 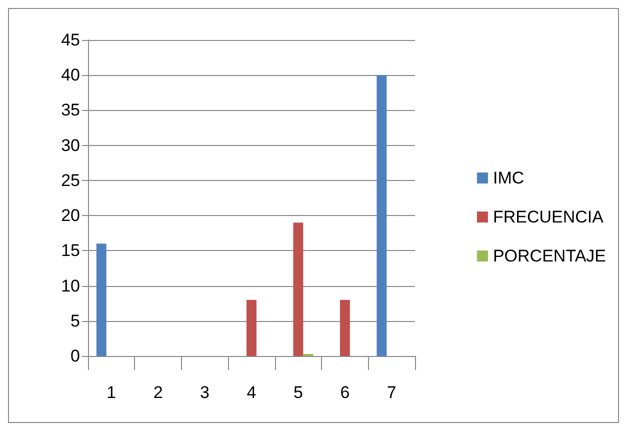 I want to click on y-tick-label: 25, so click(x=70, y=180).